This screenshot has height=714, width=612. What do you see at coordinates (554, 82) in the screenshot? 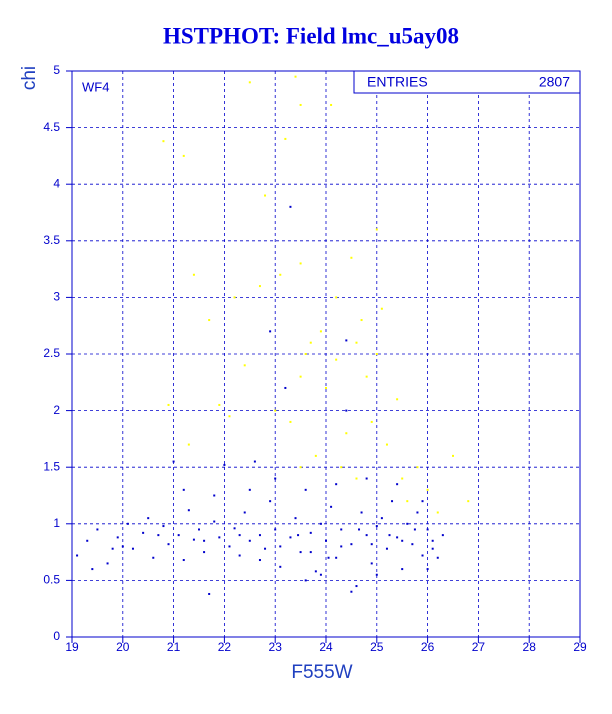
I see `stats-value: 2807` at bounding box center [554, 82].